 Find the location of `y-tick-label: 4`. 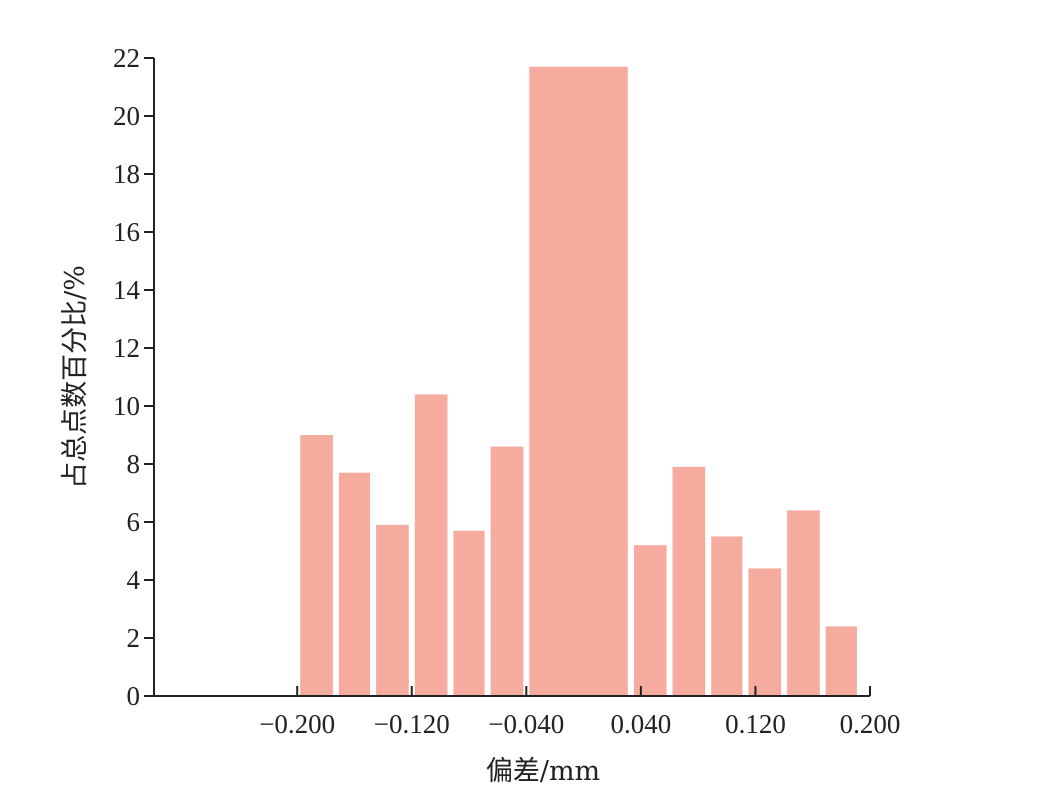

y-tick-label: 4 is located at coordinates (134, 580).